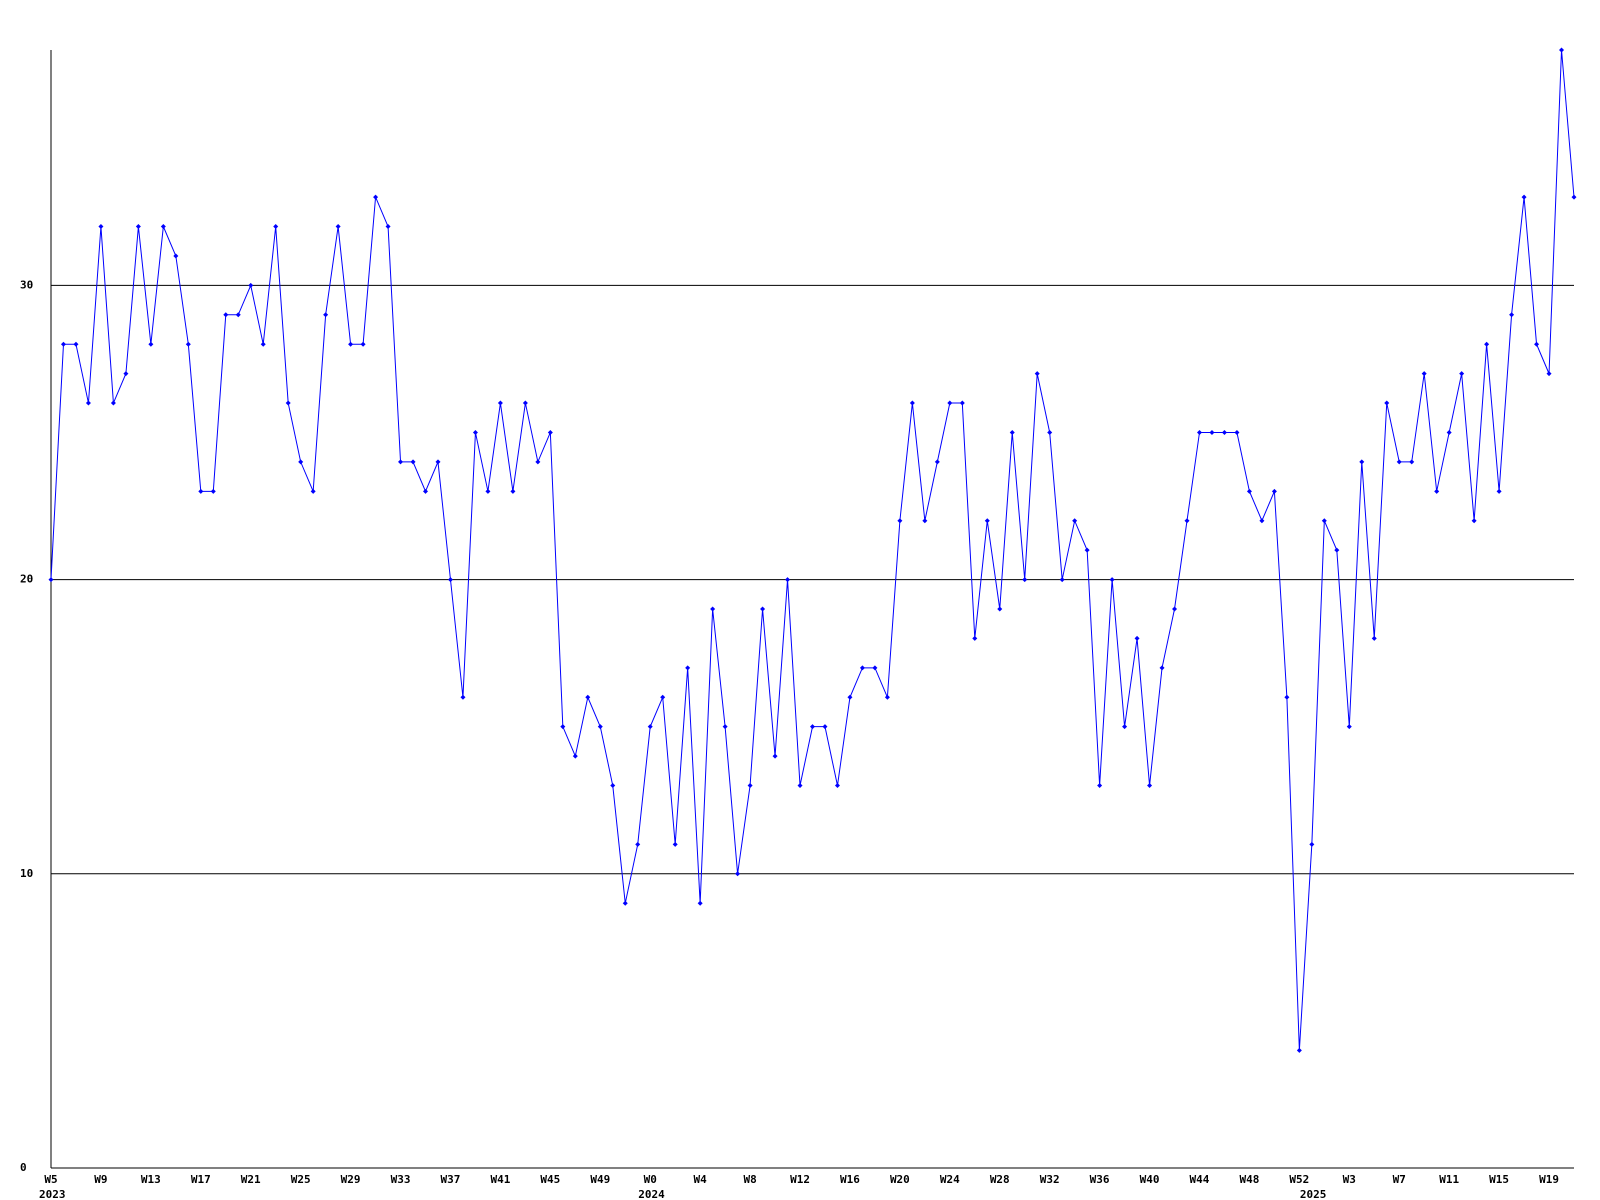 This screenshot has width=1600, height=1200. I want to click on y-tick-label: 0, so click(23, 1167).